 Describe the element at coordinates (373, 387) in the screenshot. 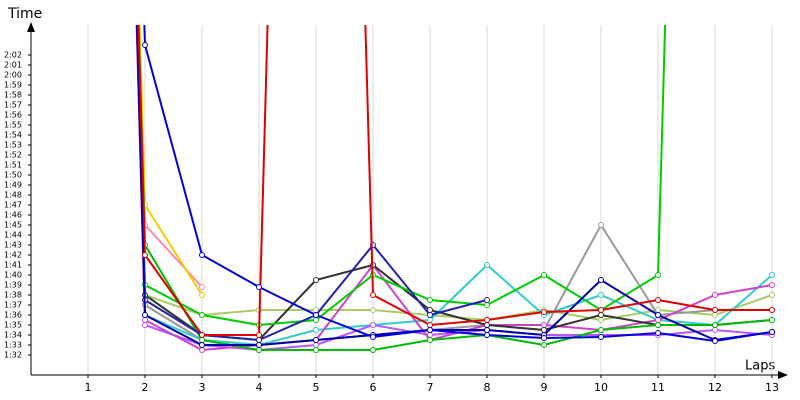

I see `x-tick-label: 6` at that location.